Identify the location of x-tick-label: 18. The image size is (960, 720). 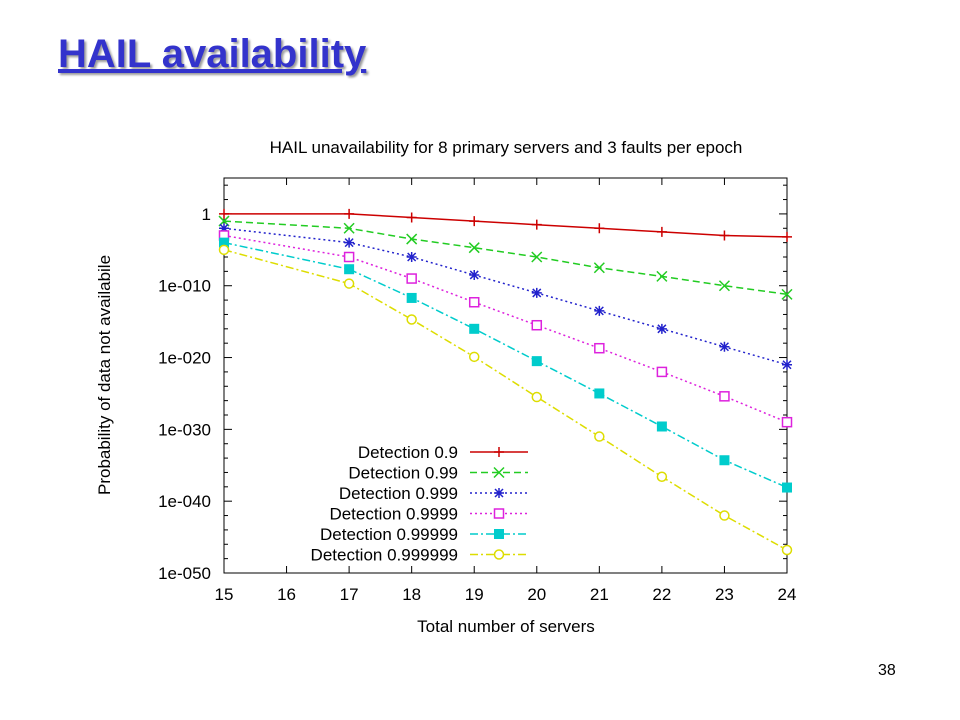
(411, 594).